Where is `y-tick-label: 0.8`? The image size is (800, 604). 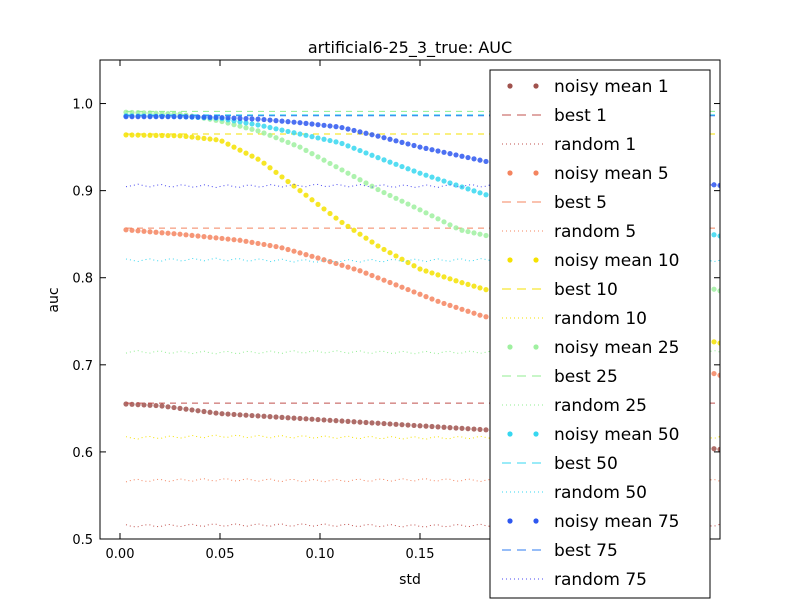 y-tick-label: 0.8 is located at coordinates (82, 279).